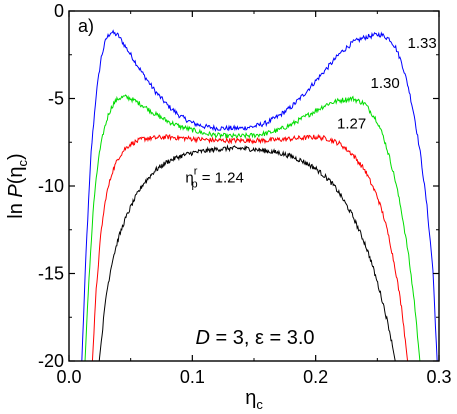  I want to click on y-axis-label-close: ), so click(16, 156).